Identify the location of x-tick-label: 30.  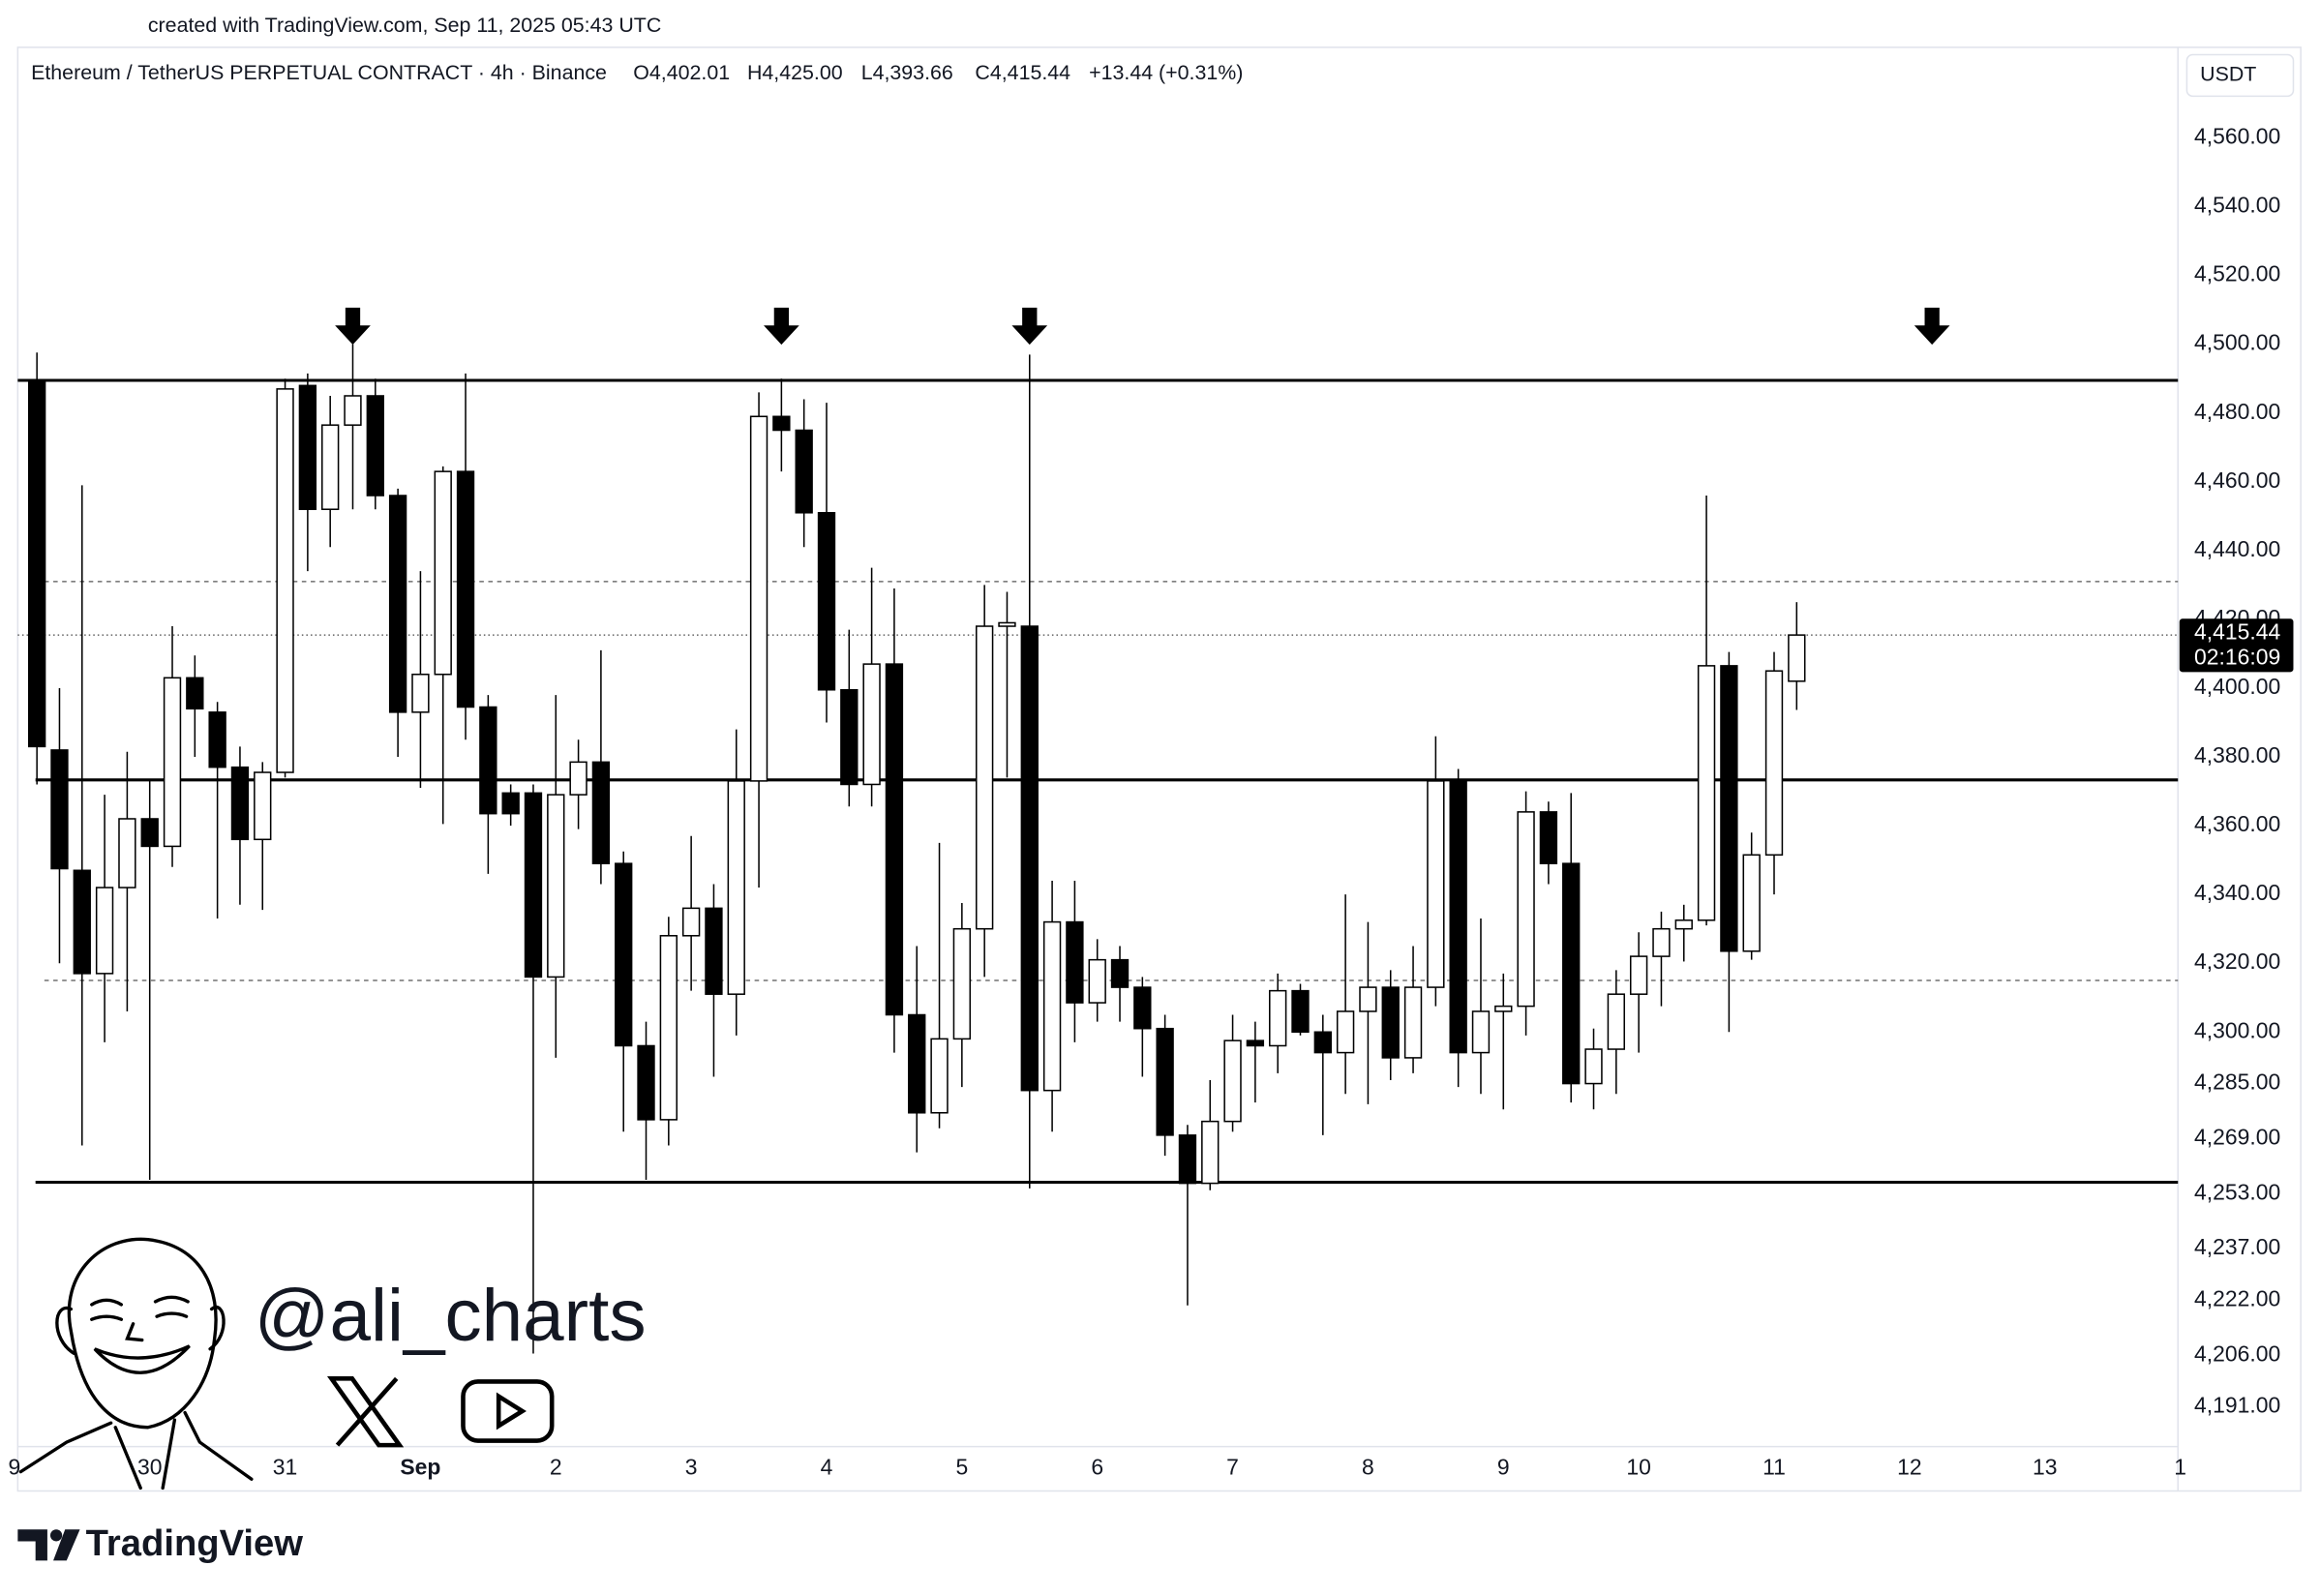
(149, 1467).